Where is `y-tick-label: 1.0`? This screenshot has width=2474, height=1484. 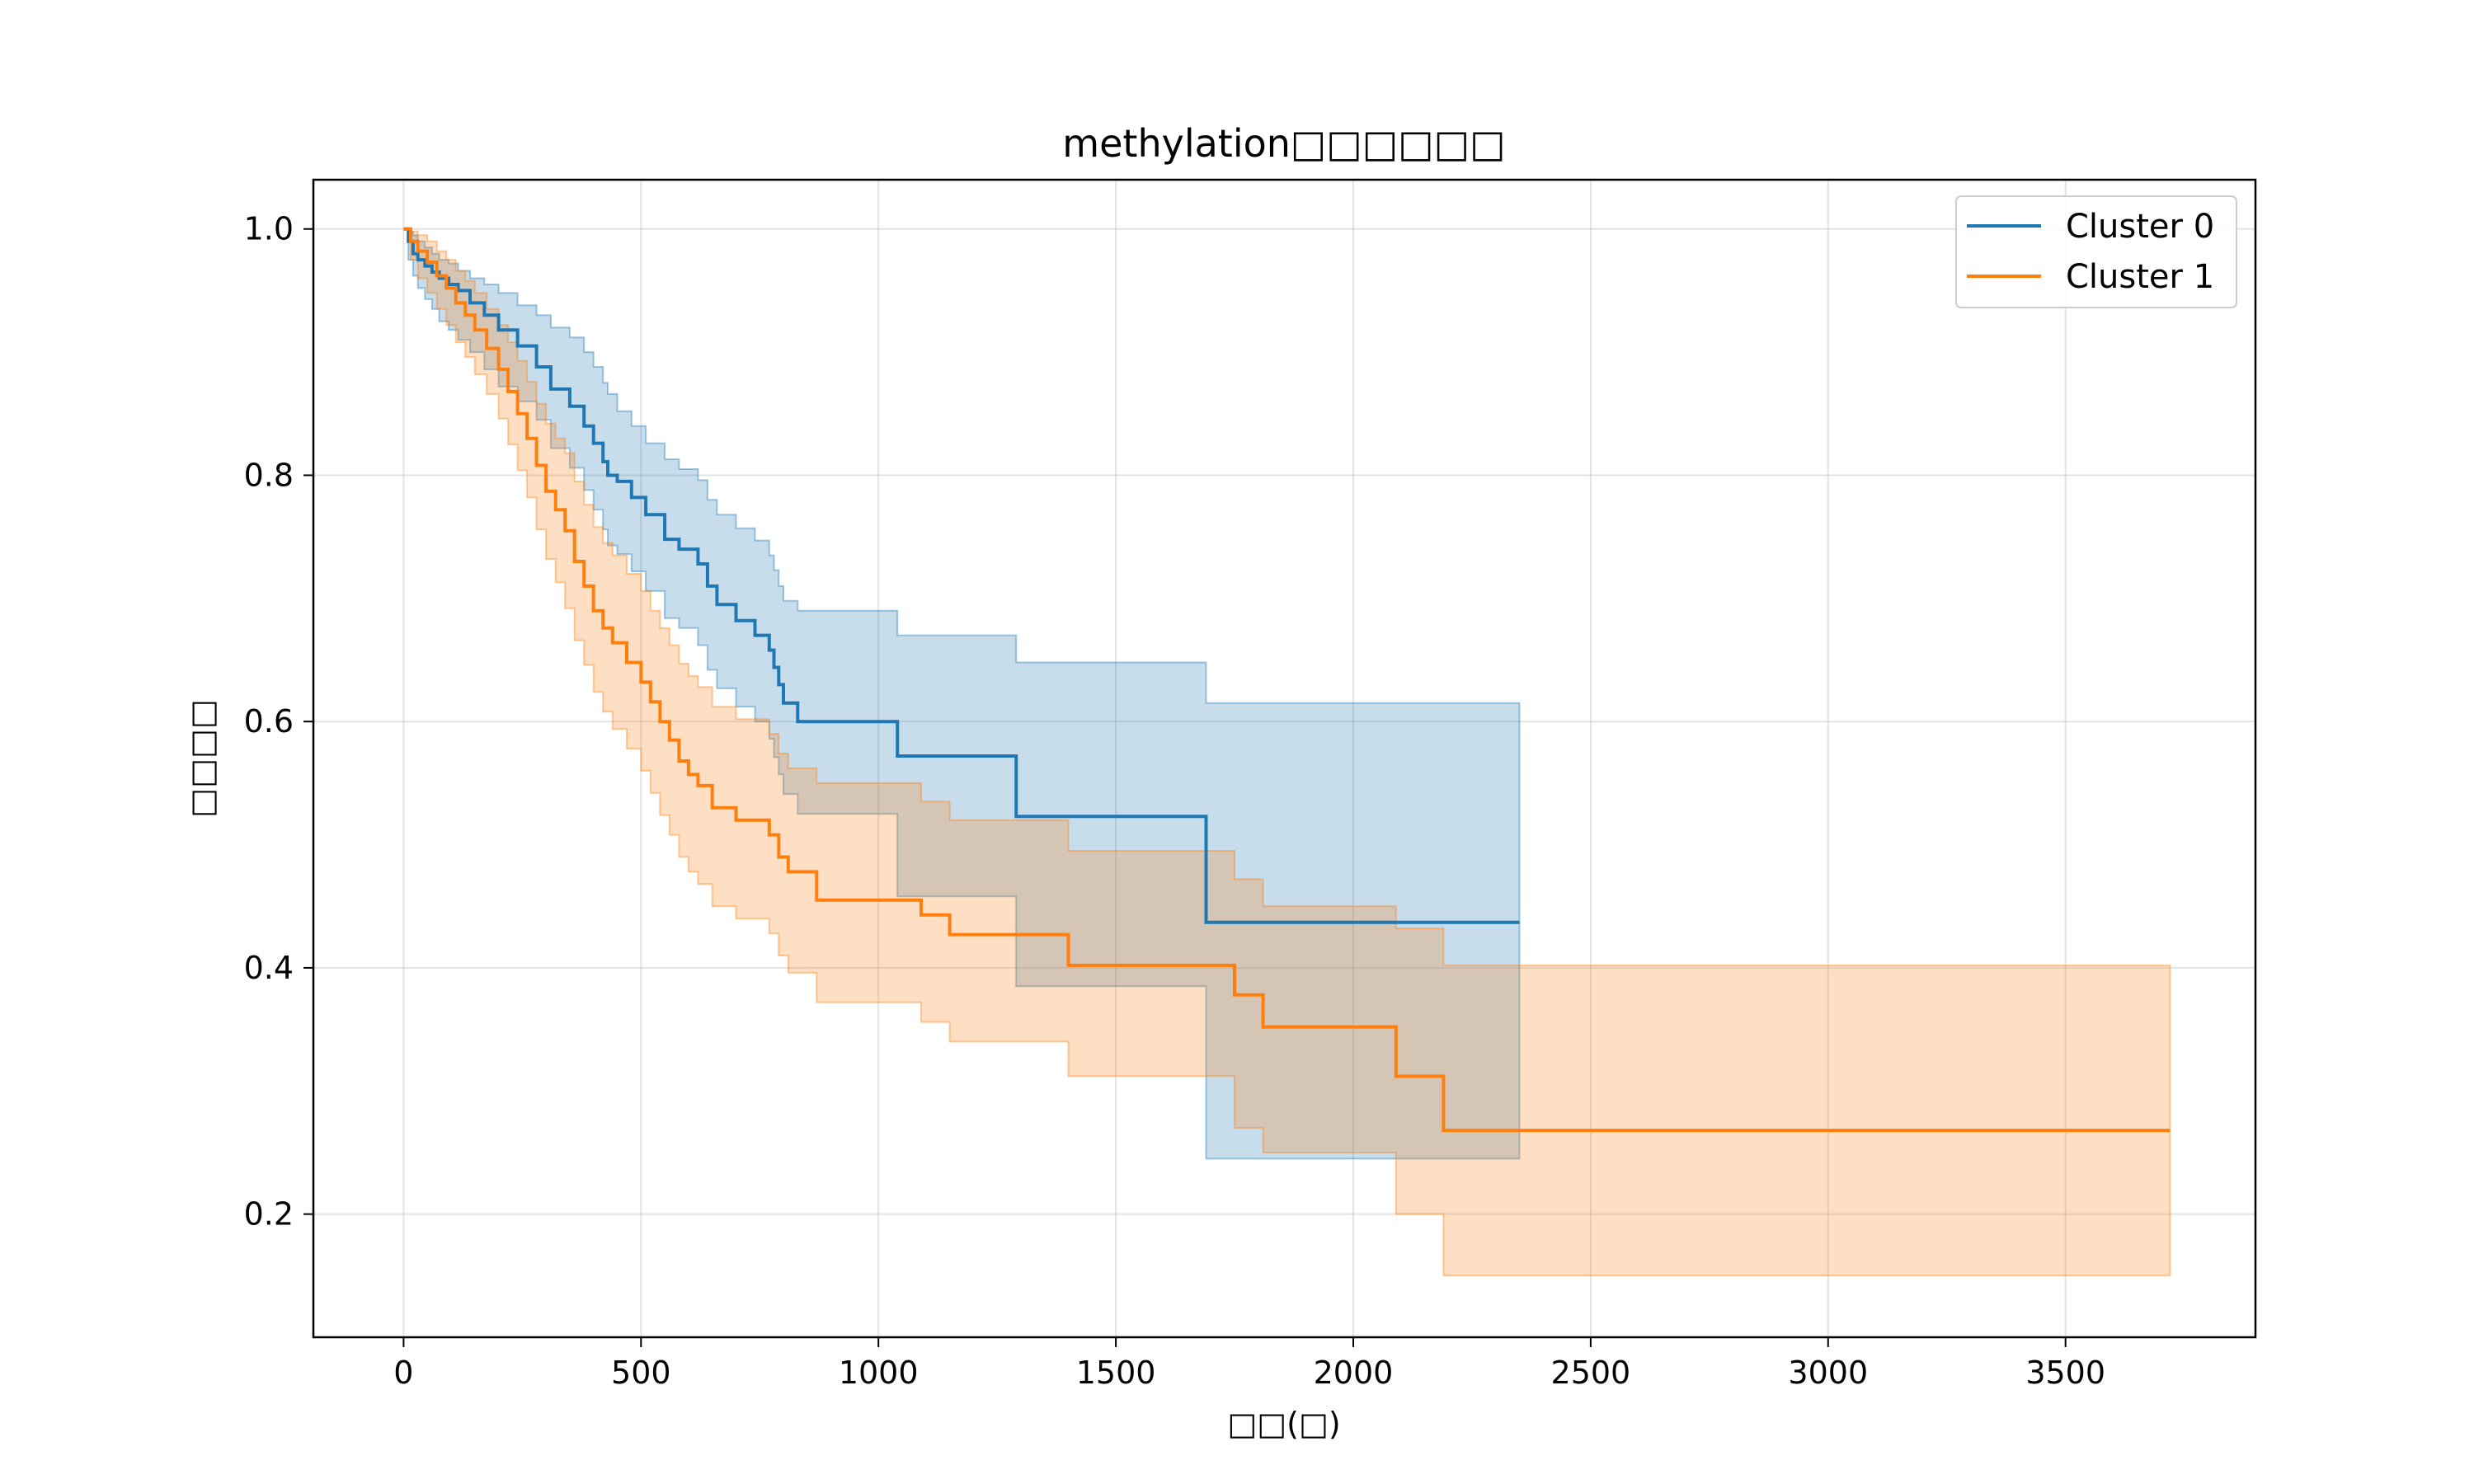 y-tick-label: 1.0 is located at coordinates (269, 229).